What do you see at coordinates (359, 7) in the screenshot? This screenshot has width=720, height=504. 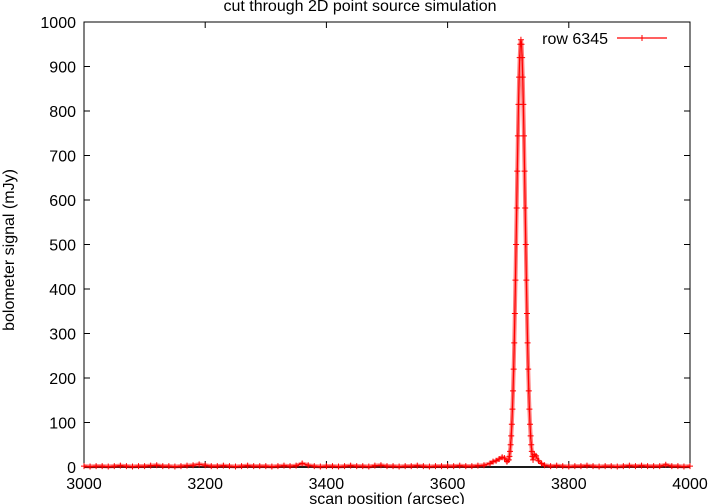 I see `chart-title: cut through 2D point source simulation` at bounding box center [359, 7].